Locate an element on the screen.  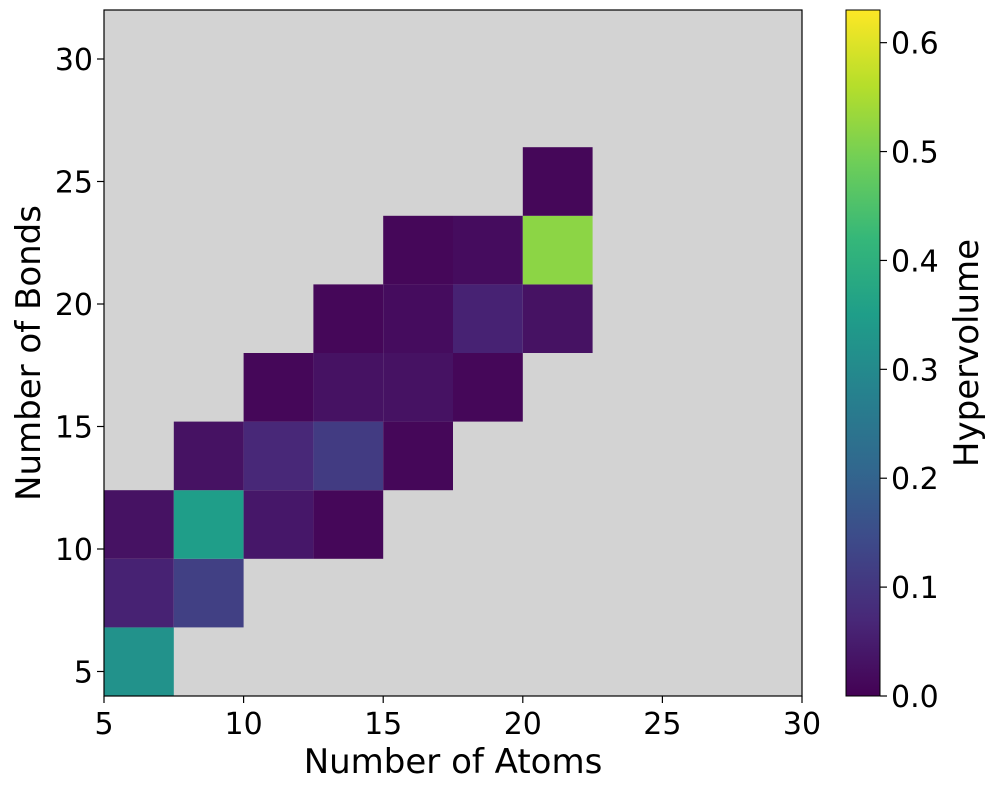
x-axis-label: Number of Atoms is located at coordinates (453, 762).